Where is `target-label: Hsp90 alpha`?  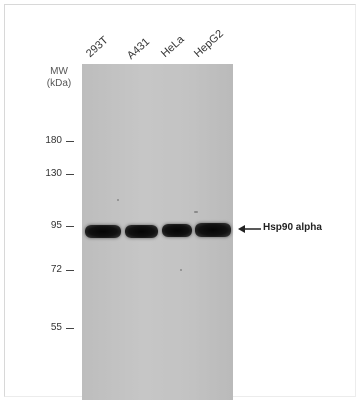 target-label: Hsp90 alpha is located at coordinates (292, 227).